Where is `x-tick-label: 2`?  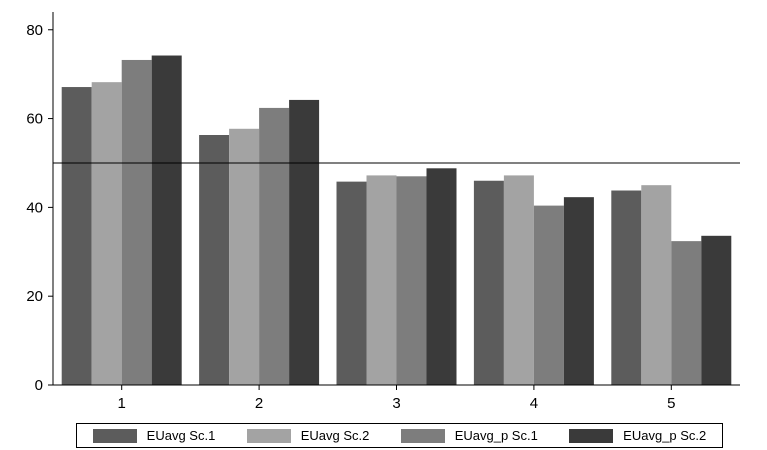 x-tick-label: 2 is located at coordinates (259, 403).